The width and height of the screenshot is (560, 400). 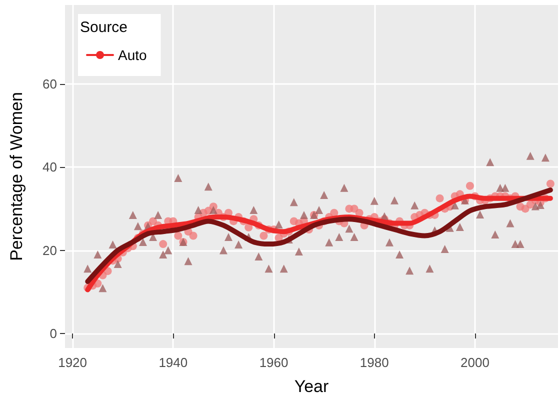 I want to click on y-tick-label: 40, so click(x=49, y=167).